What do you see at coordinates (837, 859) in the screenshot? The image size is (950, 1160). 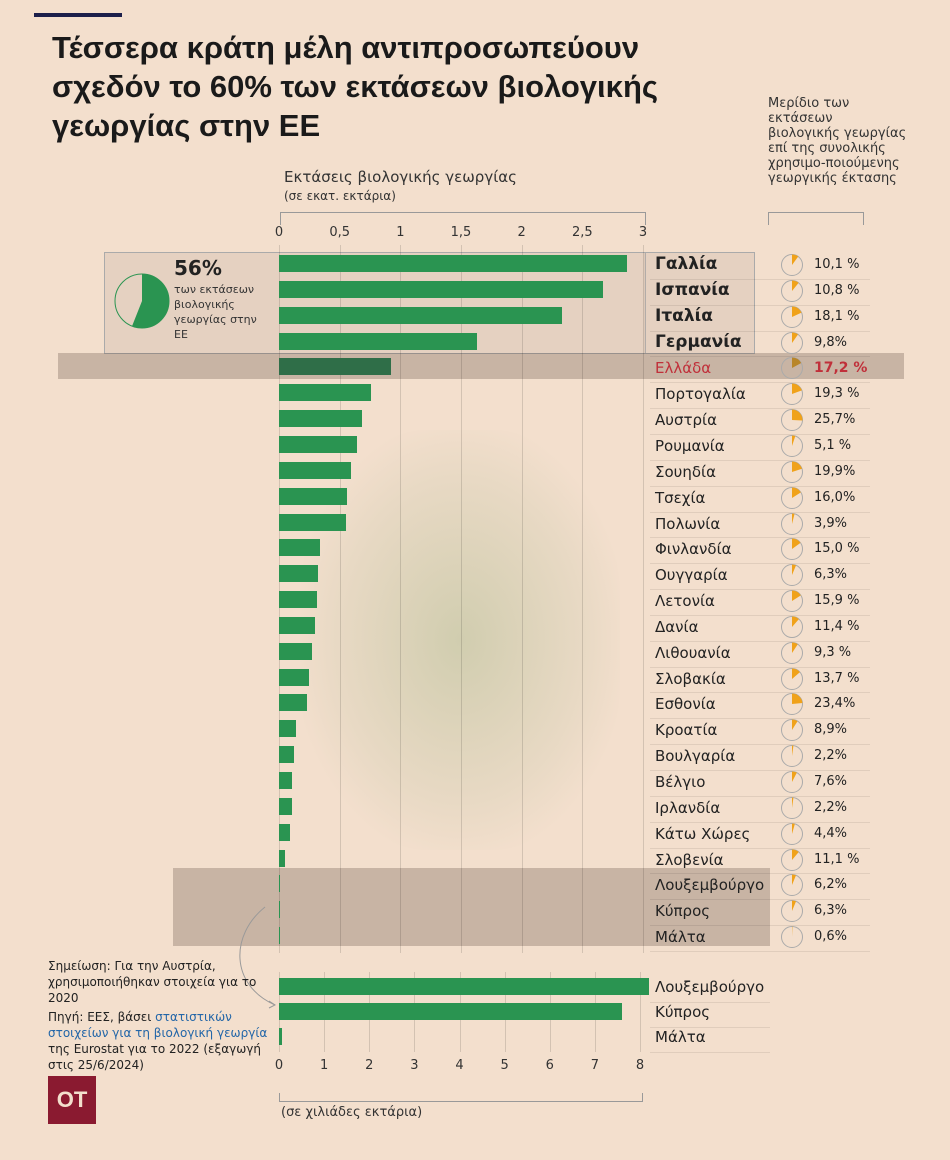 I see `share-value: 11,1 %` at bounding box center [837, 859].